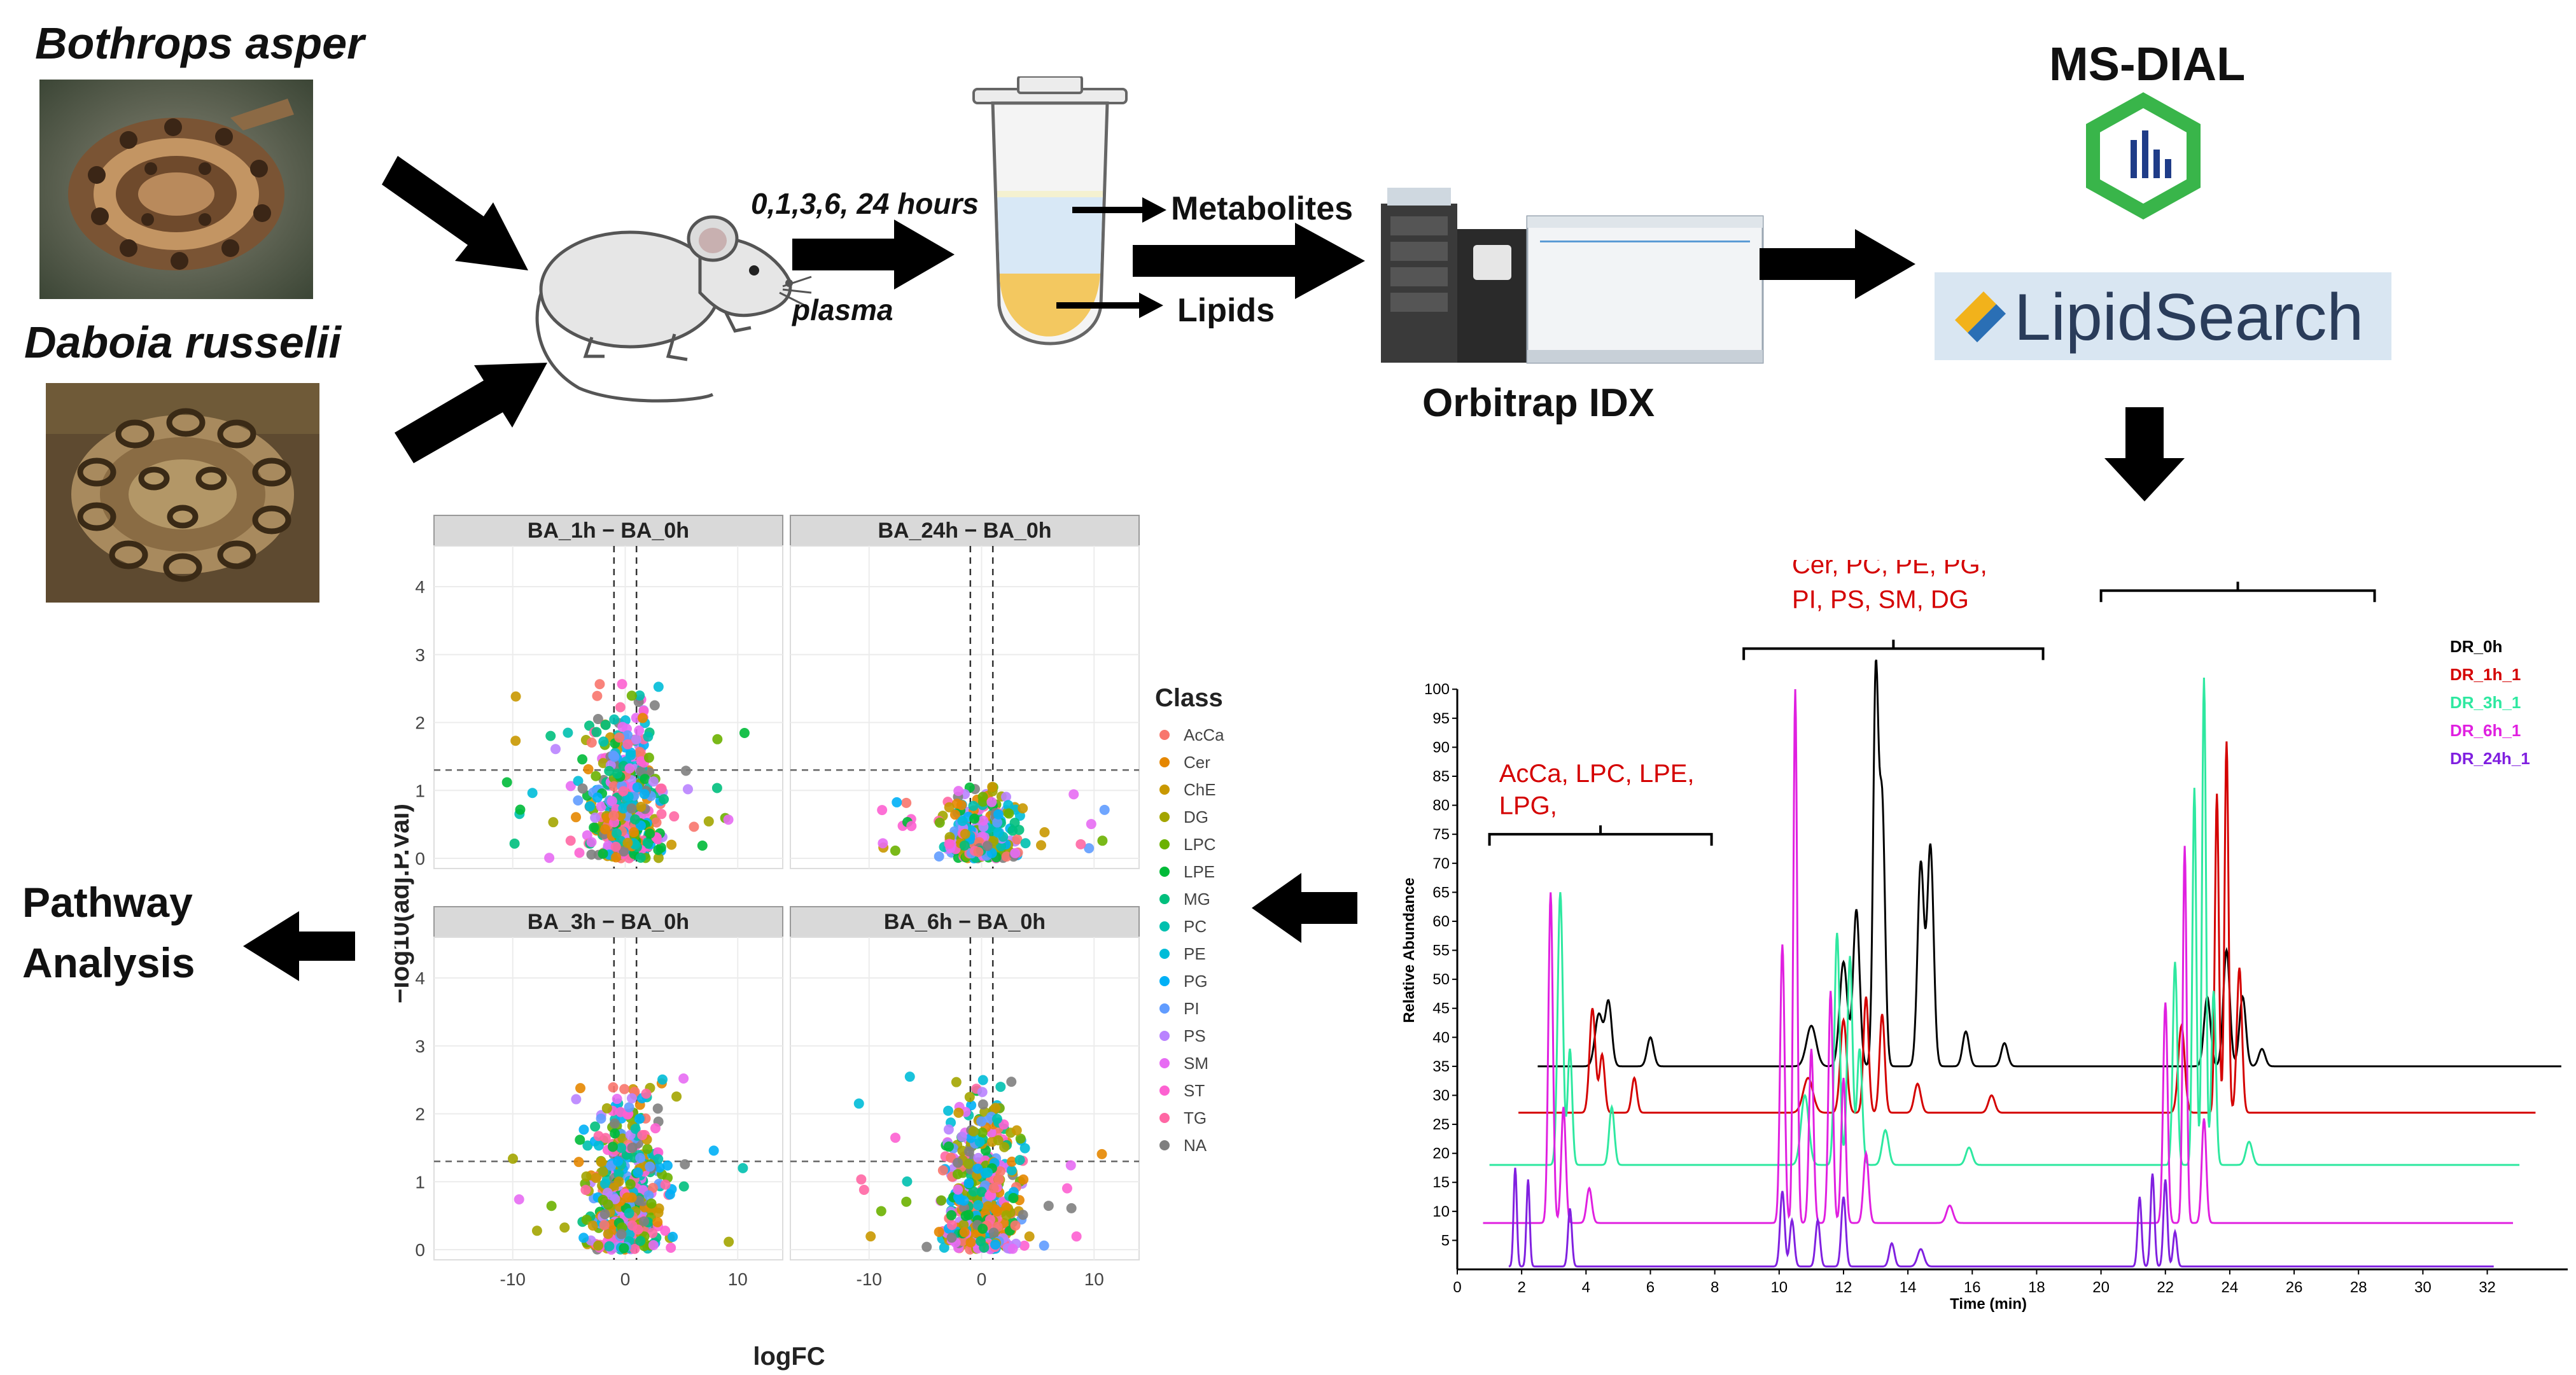 The image size is (2576, 1375). What do you see at coordinates (2283, 561) in the screenshot?
I see `annotation-group-3-line2: DG, TG` at bounding box center [2283, 561].